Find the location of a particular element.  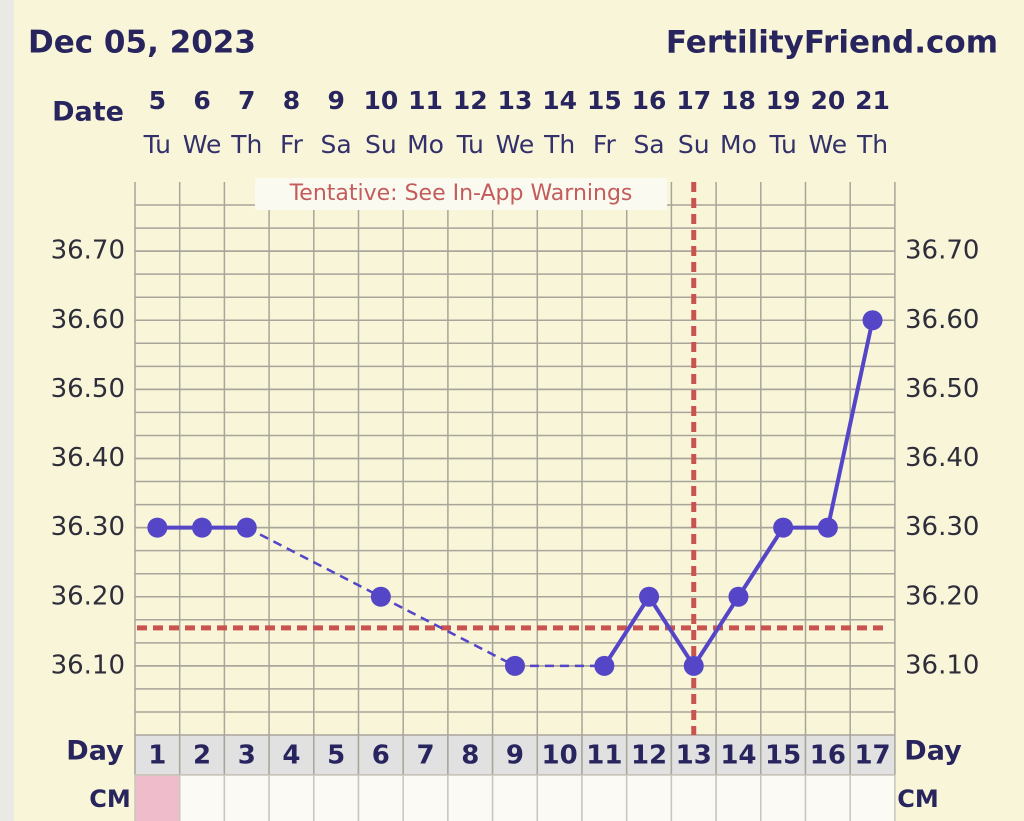

x-tick-label: 5 is located at coordinates (157, 100).